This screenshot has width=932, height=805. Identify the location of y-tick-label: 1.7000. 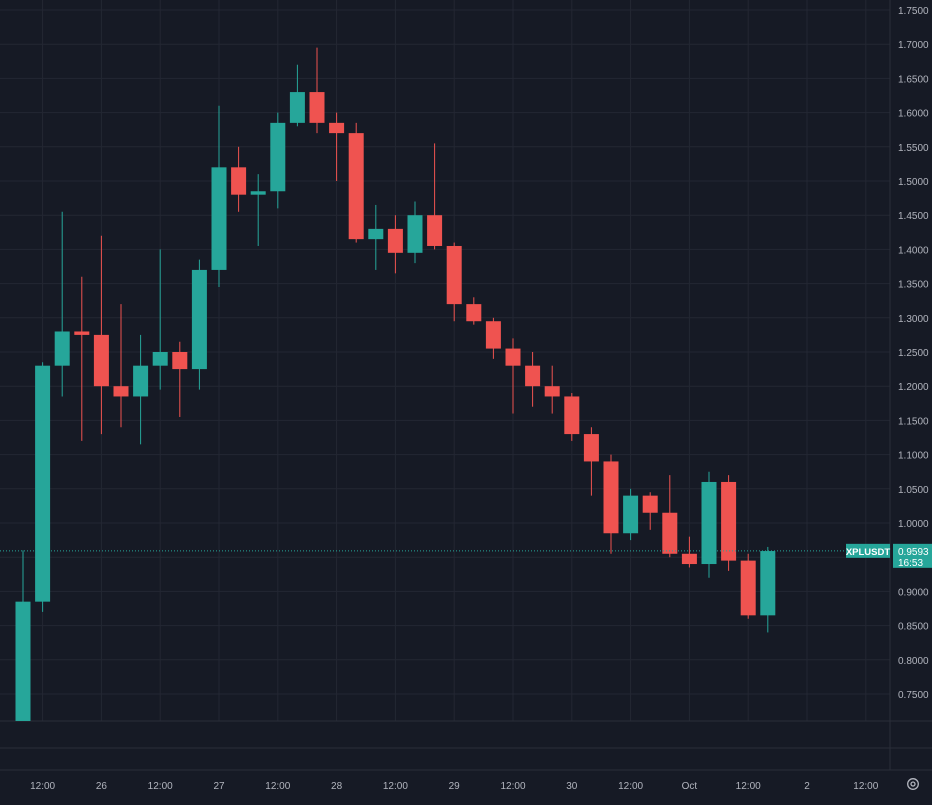
(913, 45).